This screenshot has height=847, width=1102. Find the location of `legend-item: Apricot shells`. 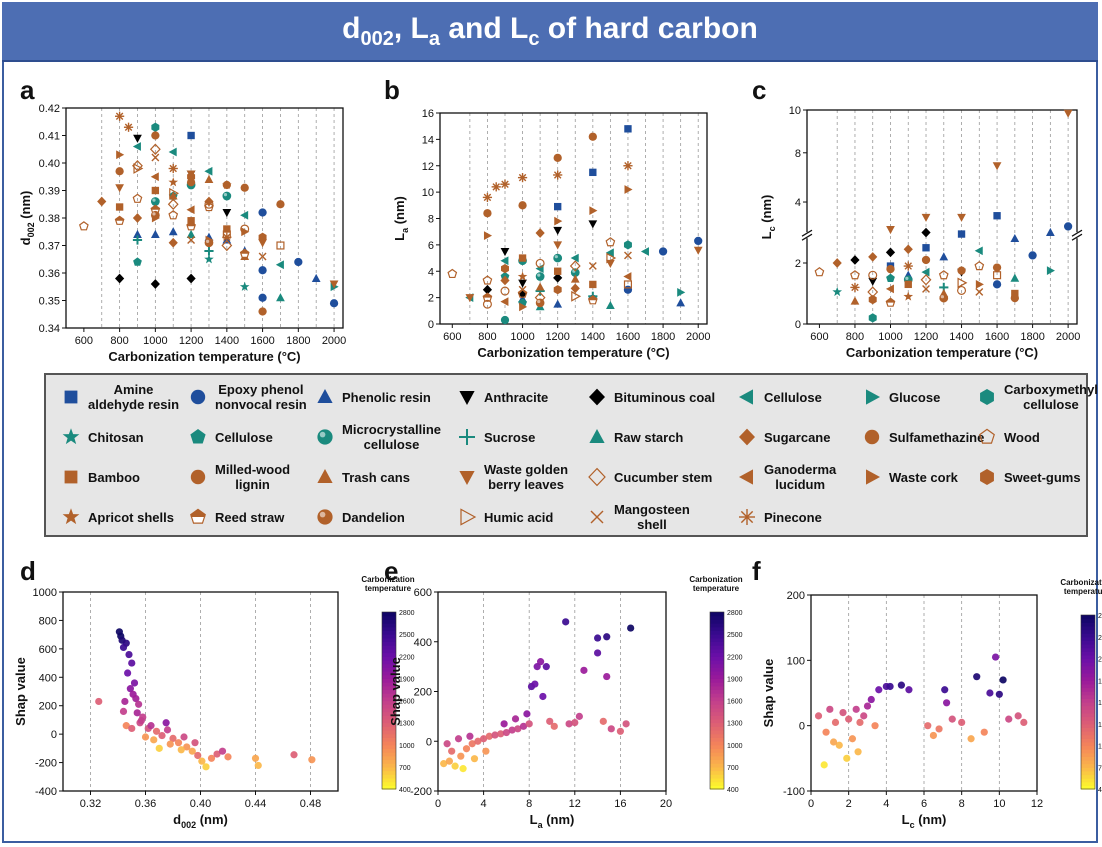

legend-item: Apricot shells is located at coordinates (117, 517).